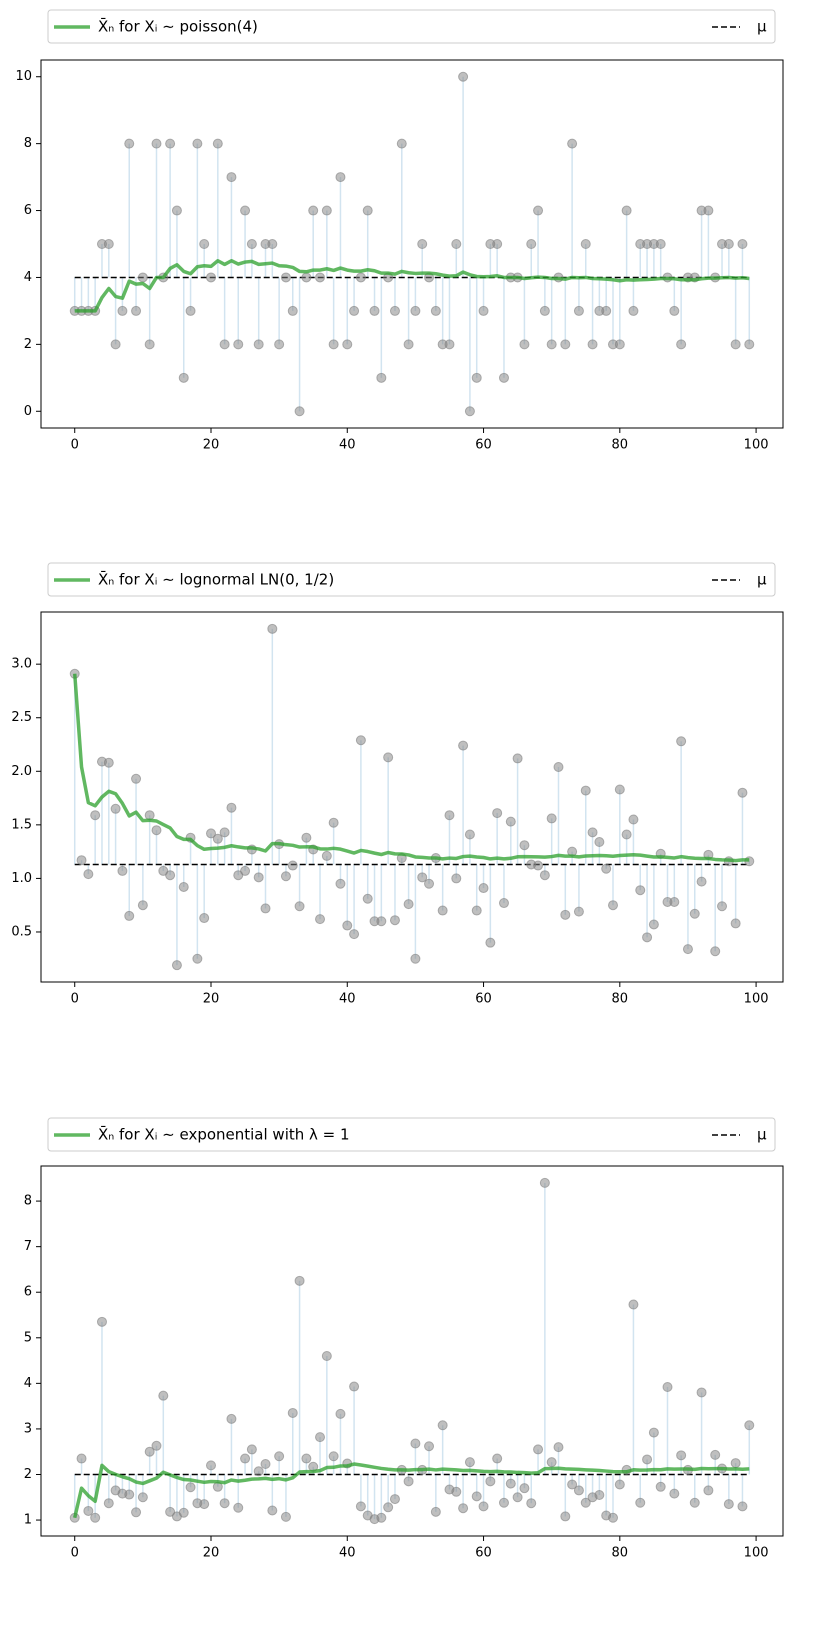  Describe the element at coordinates (411, 768) in the screenshot. I see `running-mean-line` at that location.